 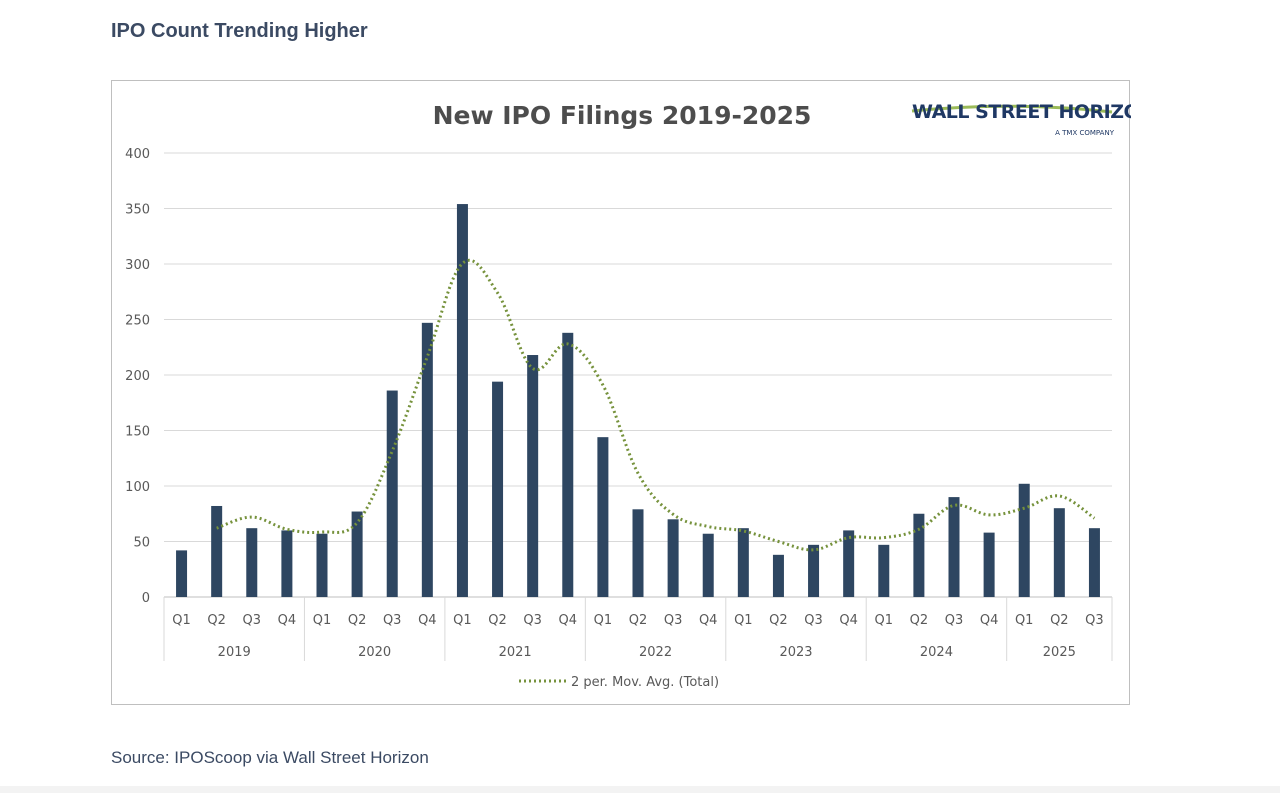 I want to click on y-tick-label: 350, so click(x=137, y=210).